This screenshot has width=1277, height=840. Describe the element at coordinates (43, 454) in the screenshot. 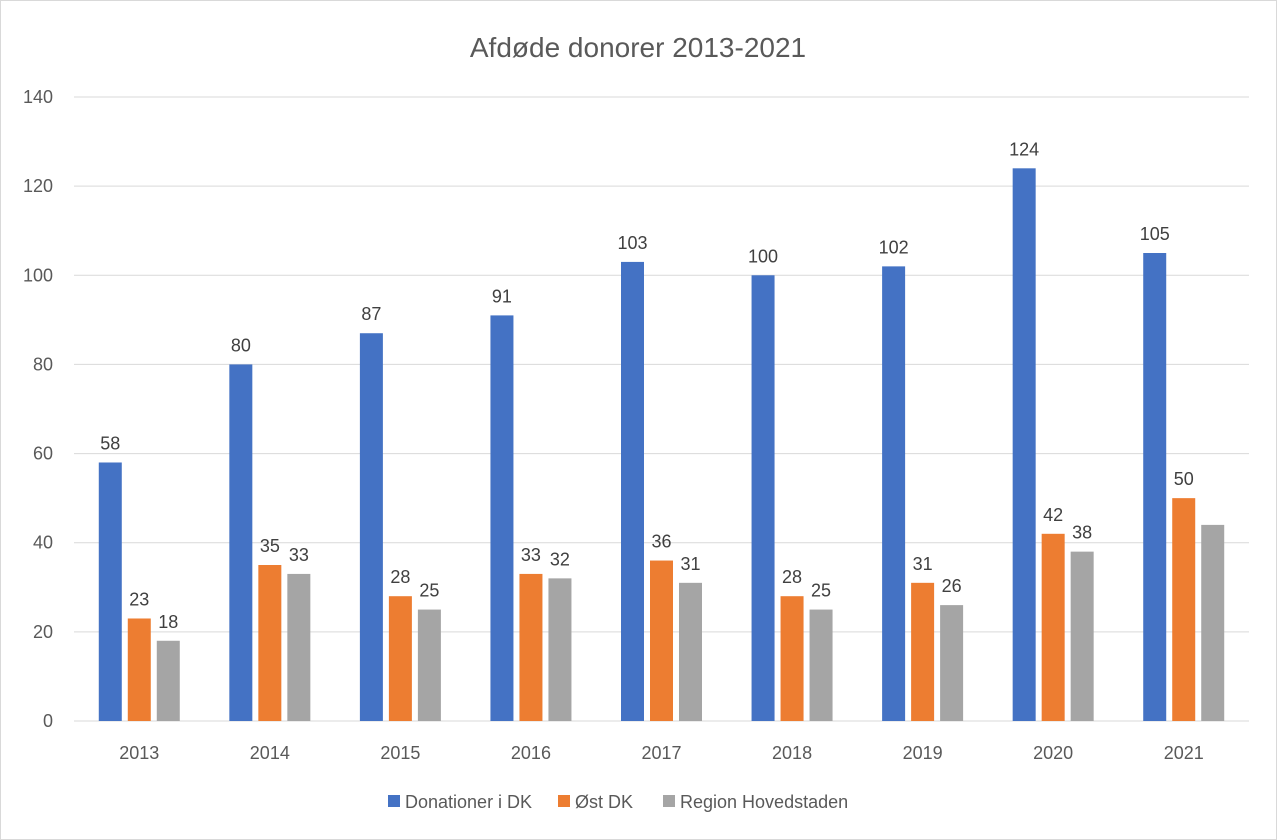

I see `y-tick-label: 60` at that location.